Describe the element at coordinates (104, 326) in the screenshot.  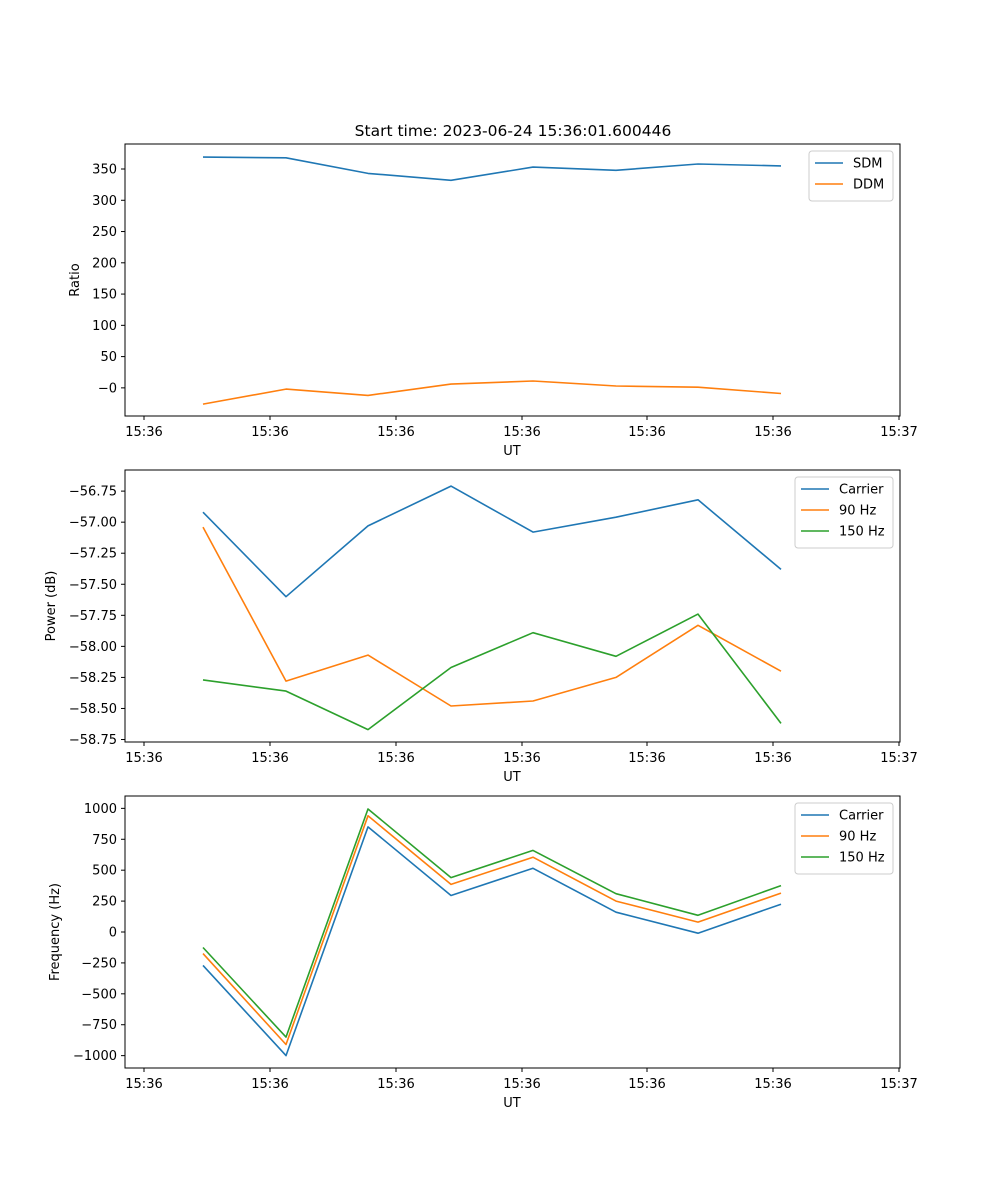
I see `y-tick-label: 100` at that location.